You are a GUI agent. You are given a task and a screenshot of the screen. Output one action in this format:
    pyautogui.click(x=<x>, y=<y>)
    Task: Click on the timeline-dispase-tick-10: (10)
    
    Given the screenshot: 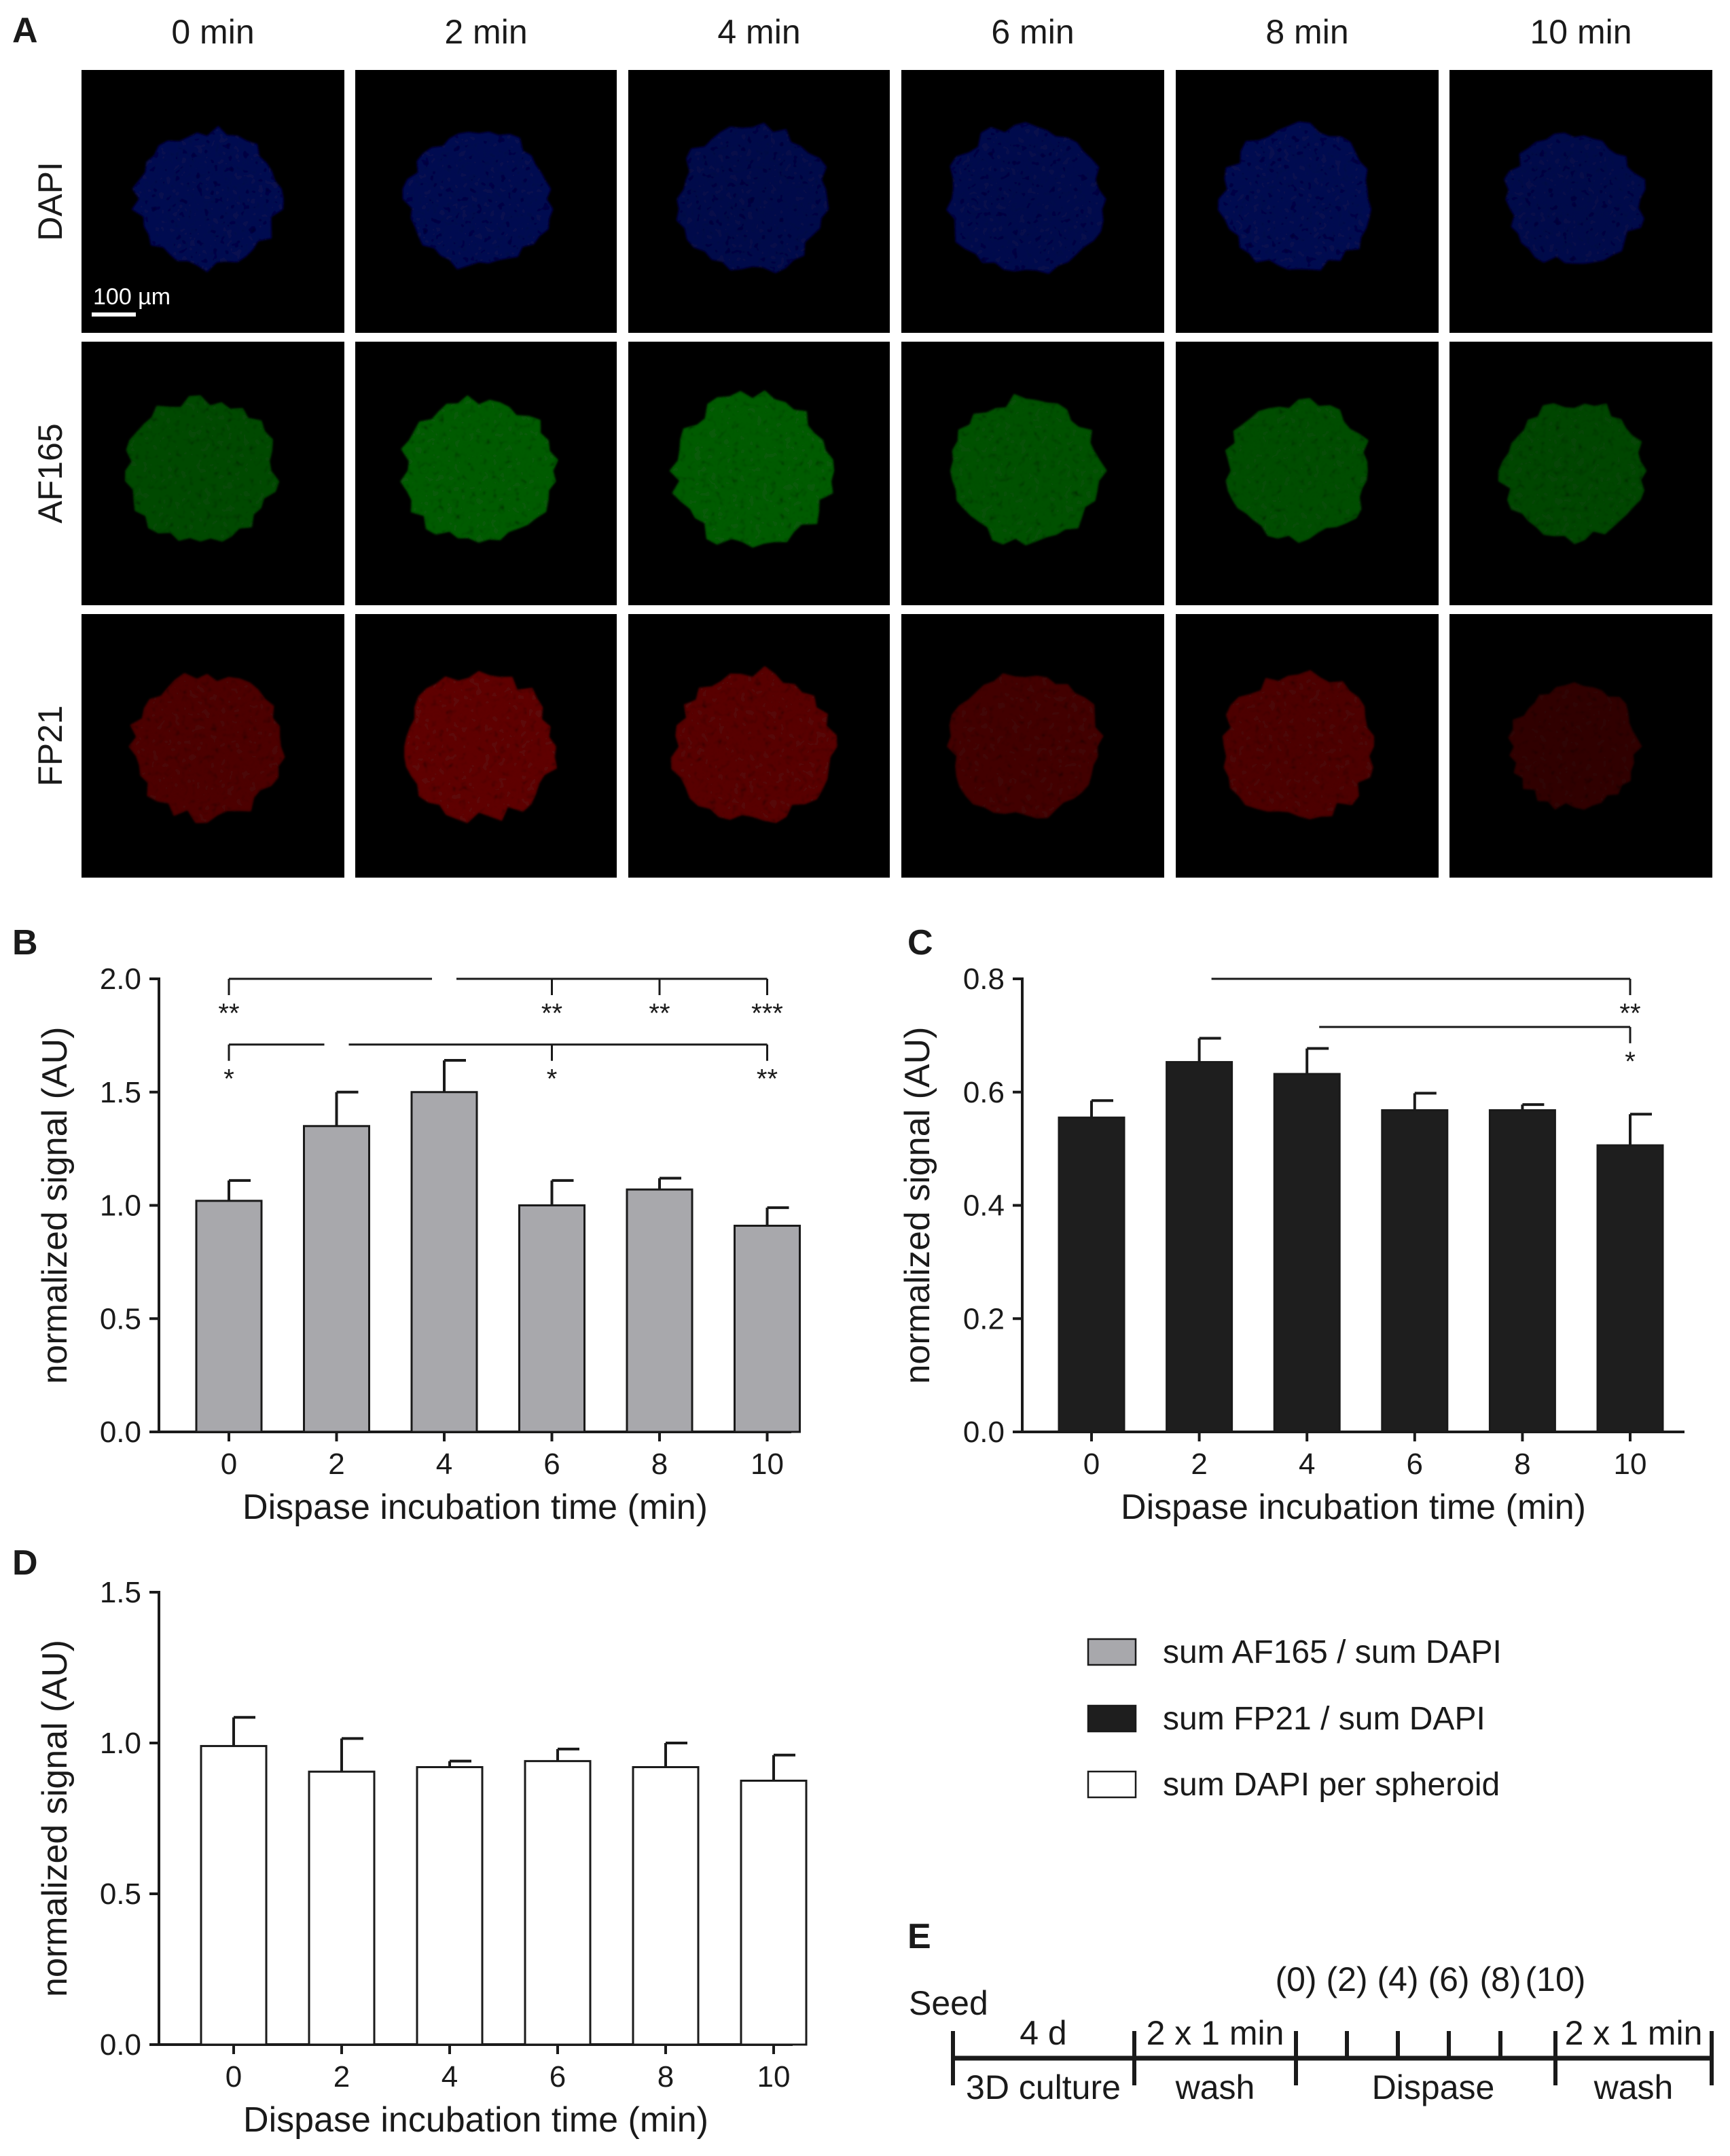 What is the action you would take?
    pyautogui.click(x=1556, y=1979)
    